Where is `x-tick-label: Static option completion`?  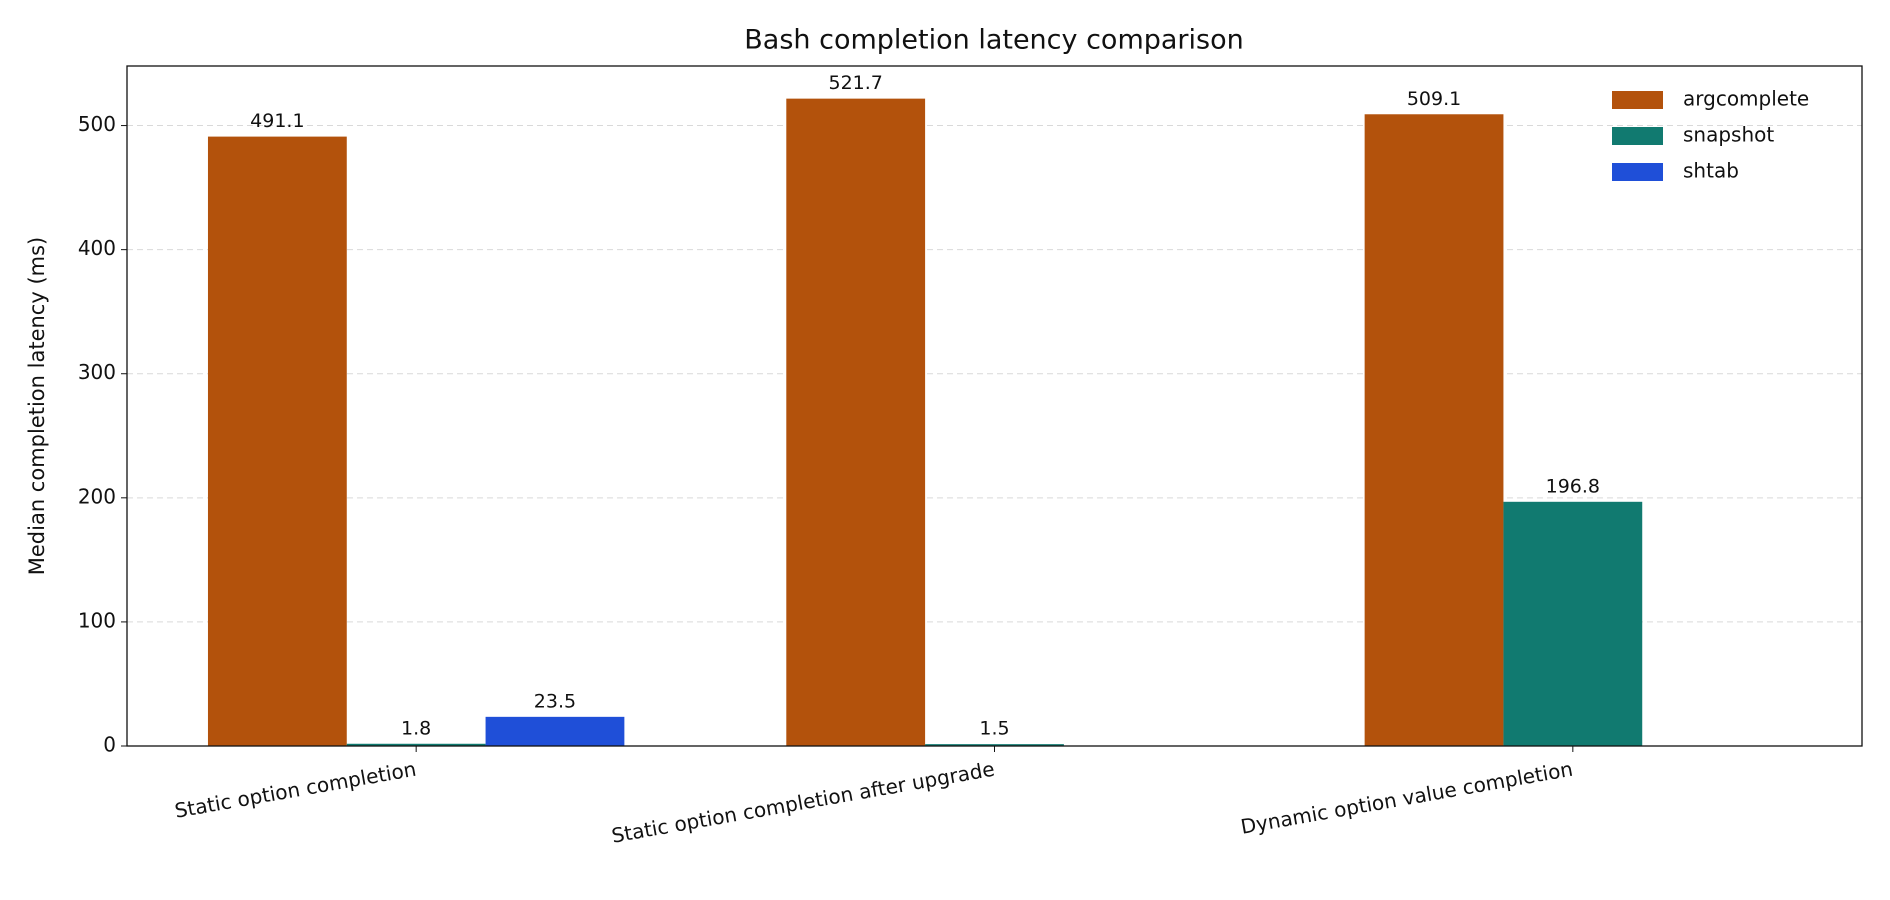
x-tick-label: Static option completion is located at coordinates (295, 790).